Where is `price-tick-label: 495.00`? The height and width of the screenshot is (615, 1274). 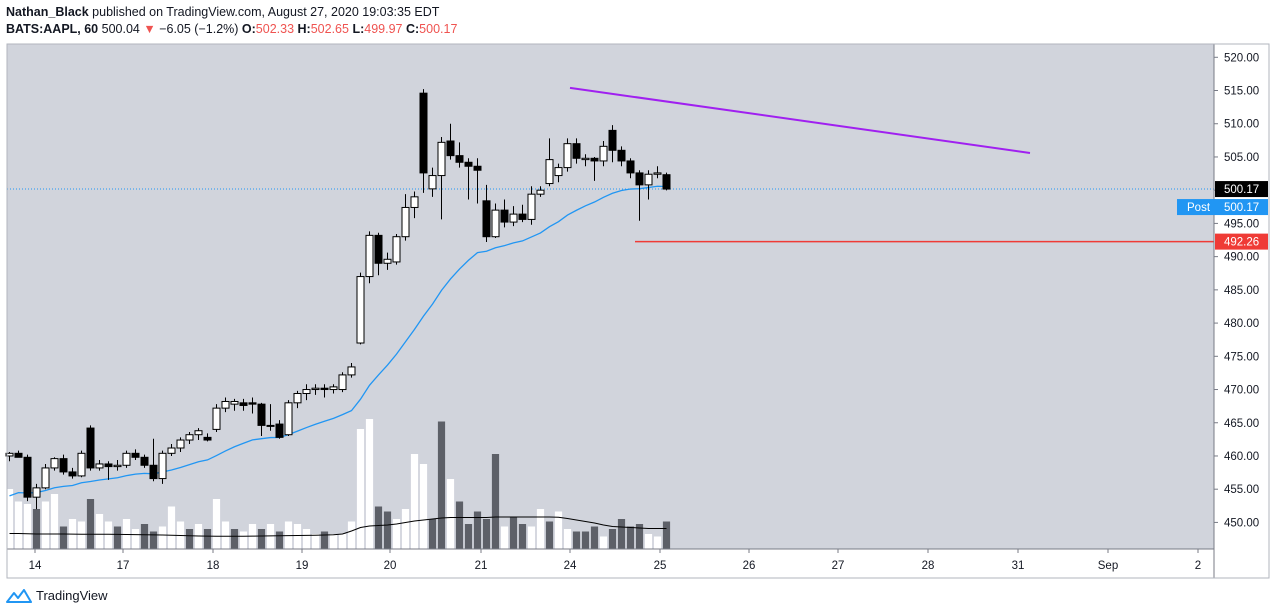
price-tick-label: 495.00 is located at coordinates (1241, 224).